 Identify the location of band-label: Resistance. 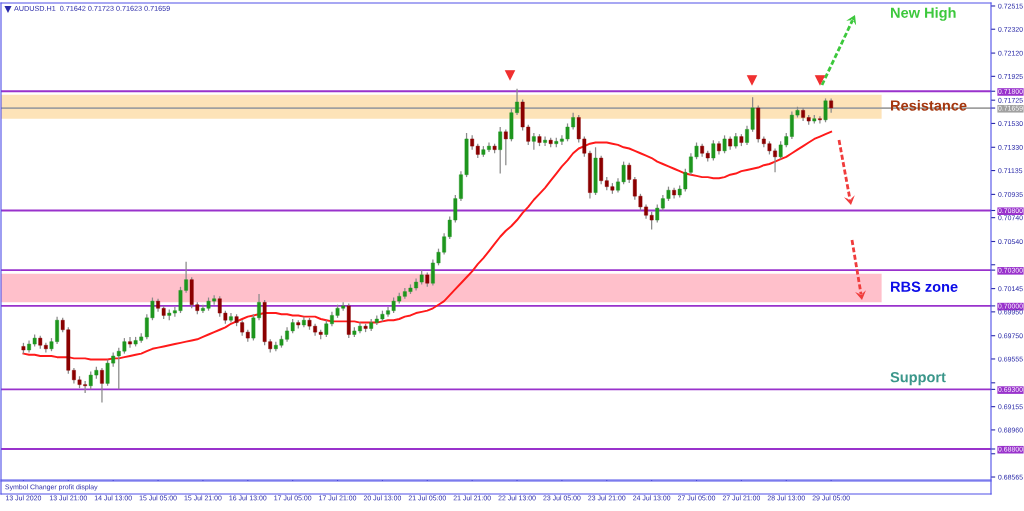
(929, 105).